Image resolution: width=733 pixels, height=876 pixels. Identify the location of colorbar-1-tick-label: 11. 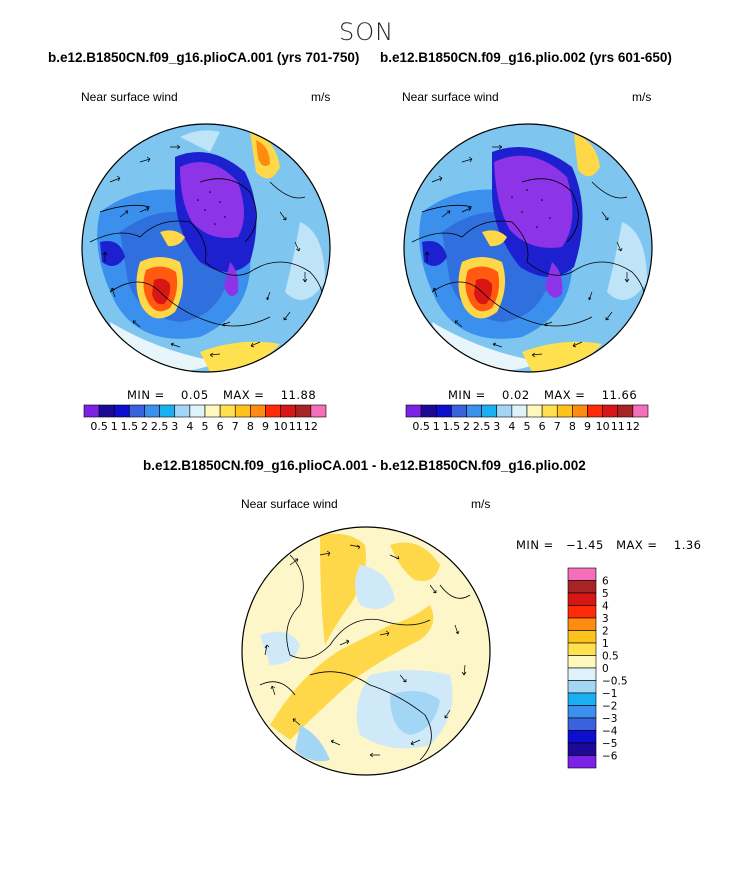
(296, 426).